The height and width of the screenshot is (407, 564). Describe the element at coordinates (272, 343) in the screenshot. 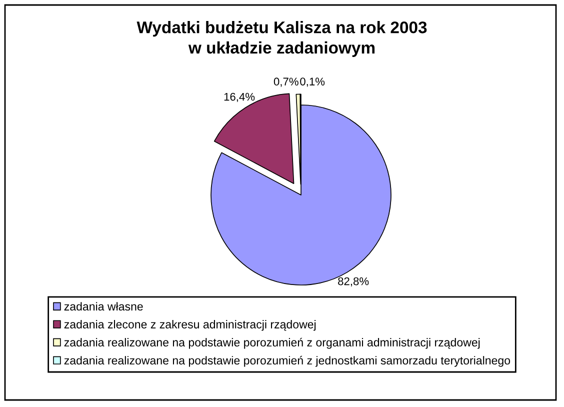

I see `legend-label: zadania realizowane na podstawie porozumień z organami administracji rządowej` at that location.